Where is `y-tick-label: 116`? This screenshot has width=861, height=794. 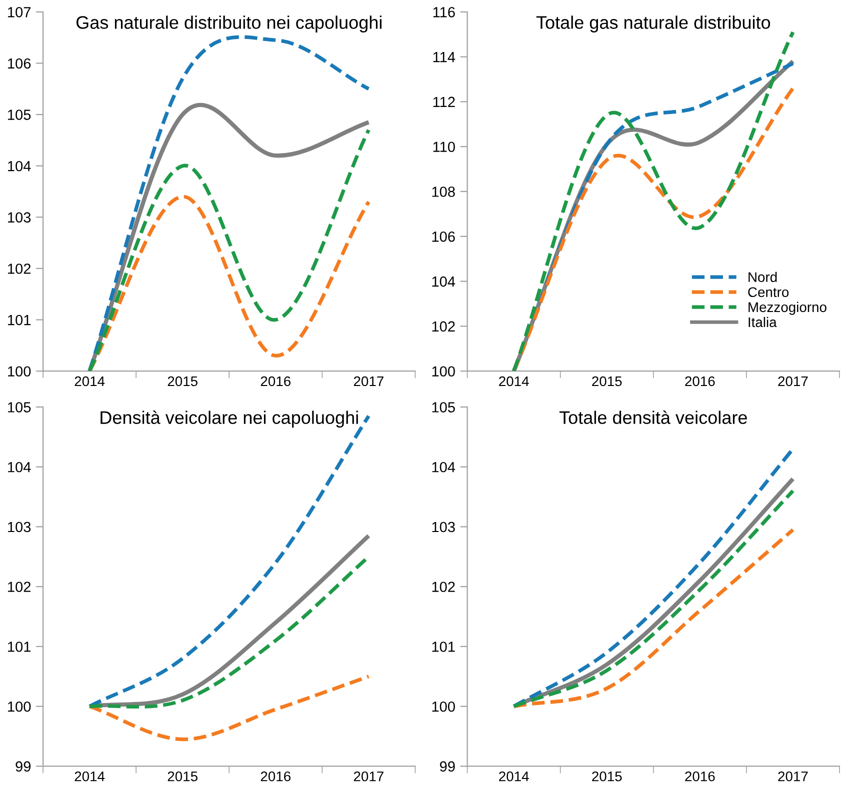
y-tick-label: 116 is located at coordinates (444, 12).